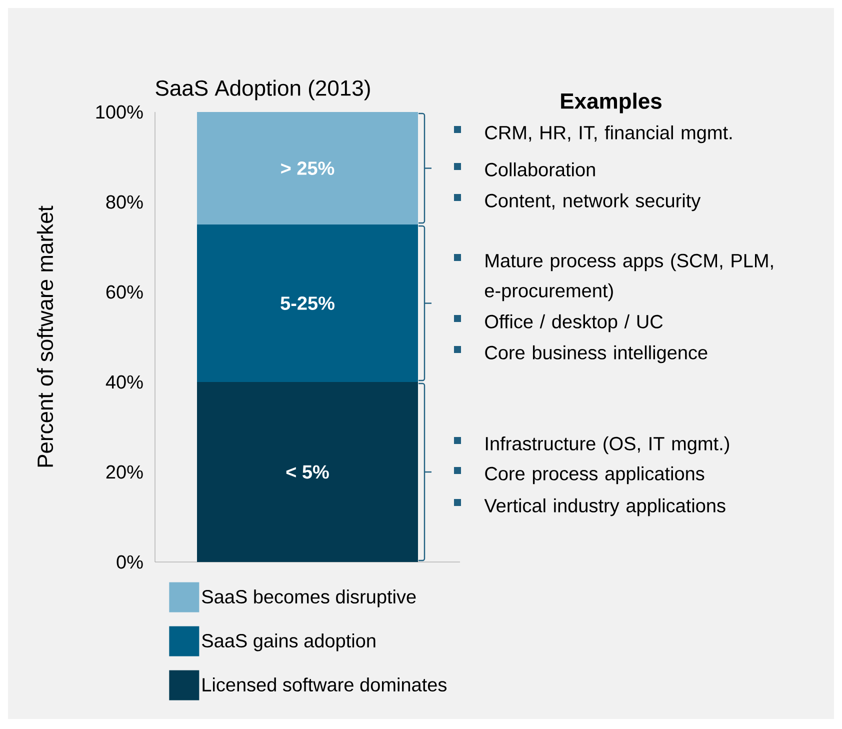 This screenshot has height=729, width=842. Describe the element at coordinates (608, 134) in the screenshot. I see `text: CRM, HR, IT, financial mgmt.` at that location.